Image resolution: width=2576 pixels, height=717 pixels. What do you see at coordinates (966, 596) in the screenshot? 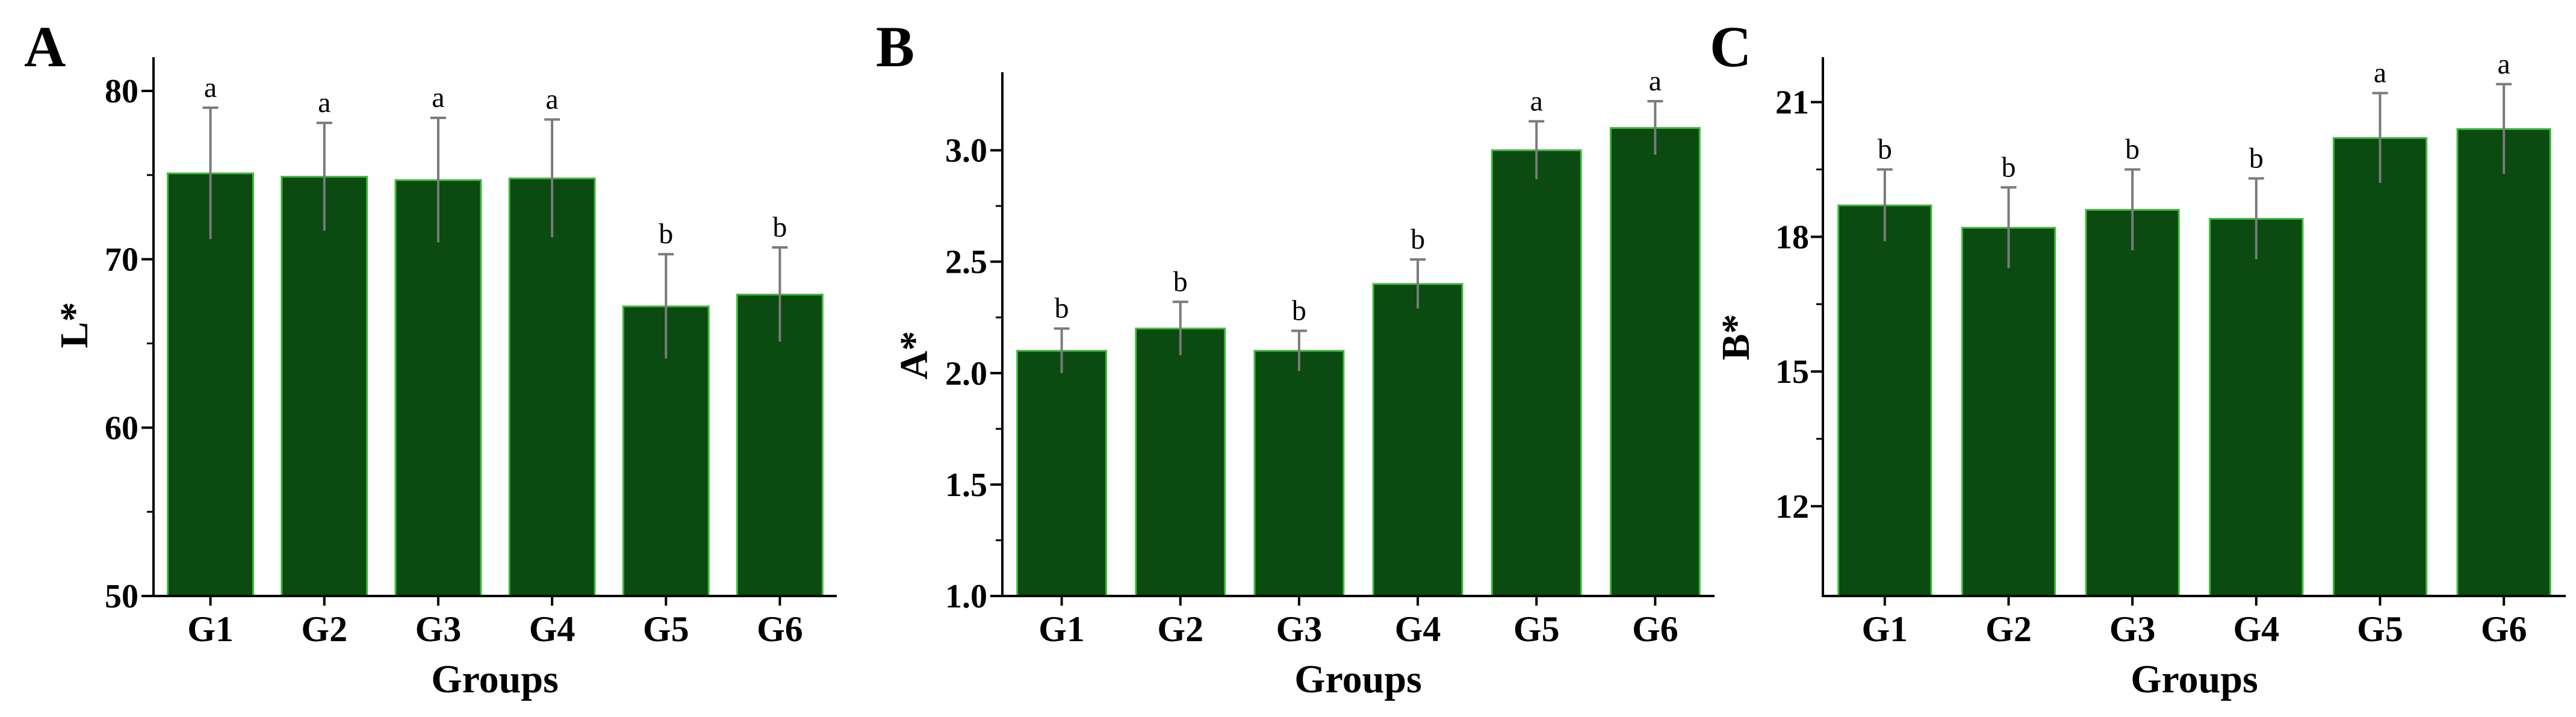
I see `y-tick-label: 1.0` at bounding box center [966, 596].